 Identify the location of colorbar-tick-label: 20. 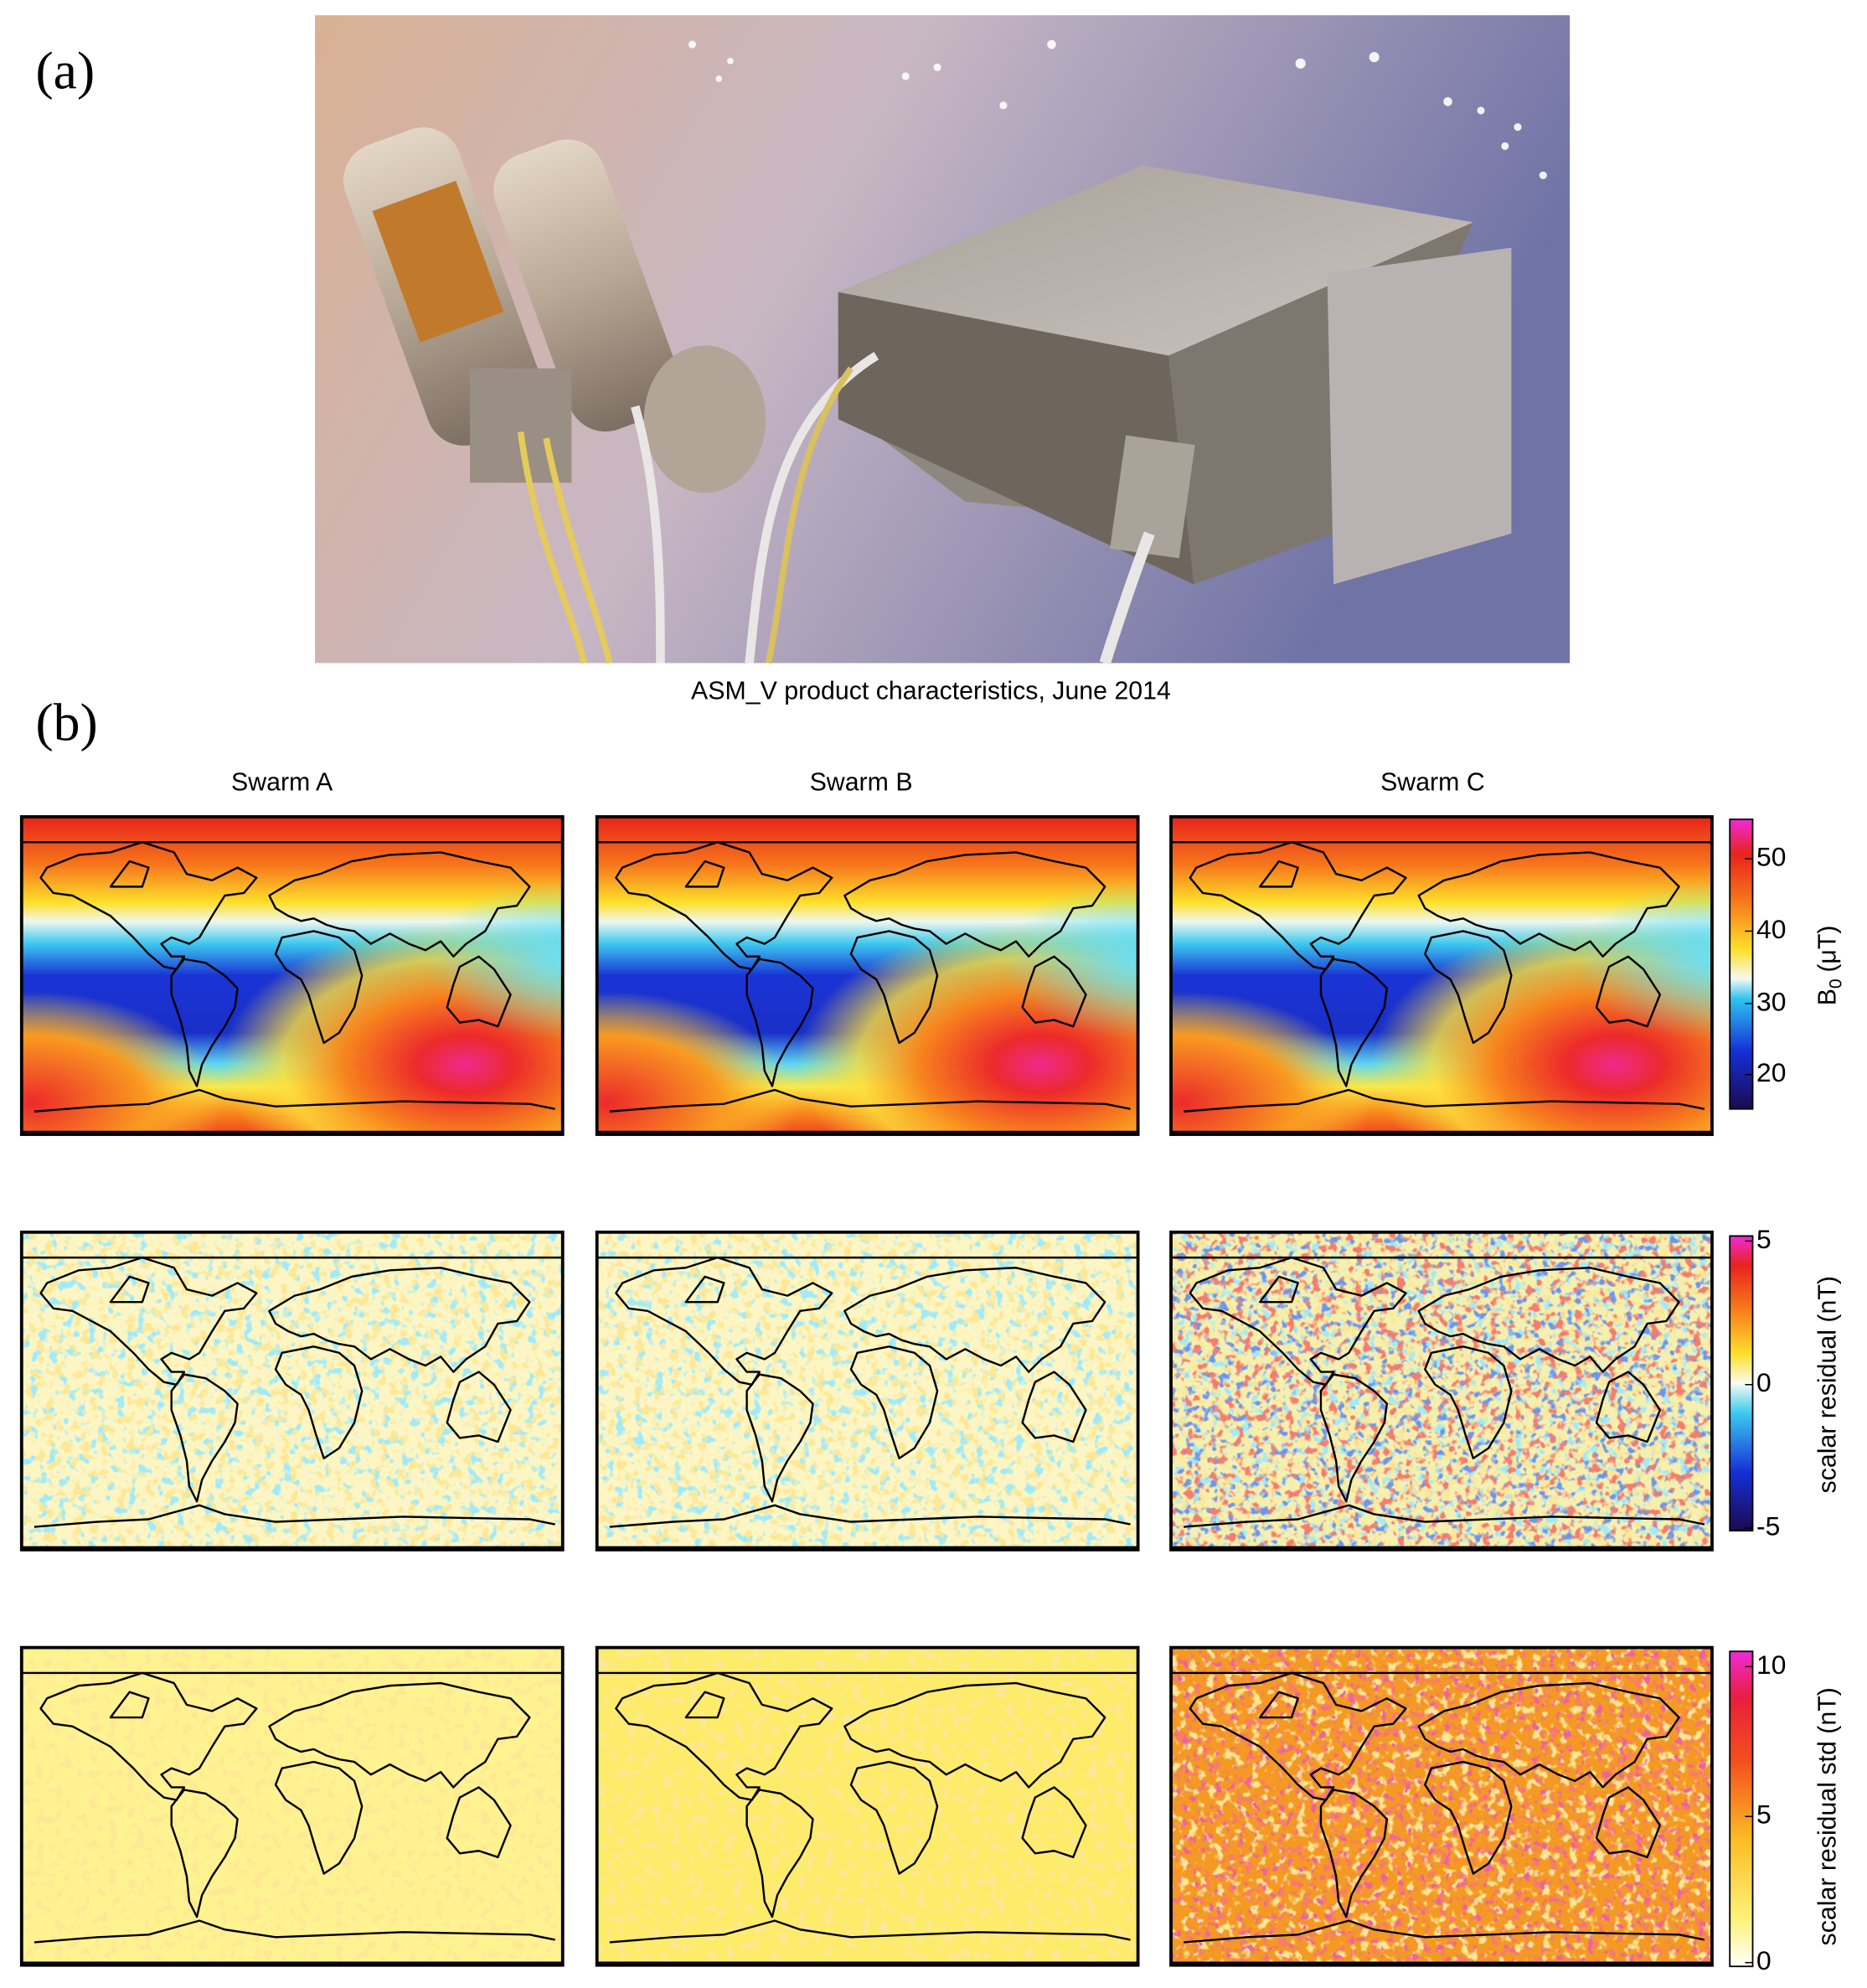
(1771, 1072).